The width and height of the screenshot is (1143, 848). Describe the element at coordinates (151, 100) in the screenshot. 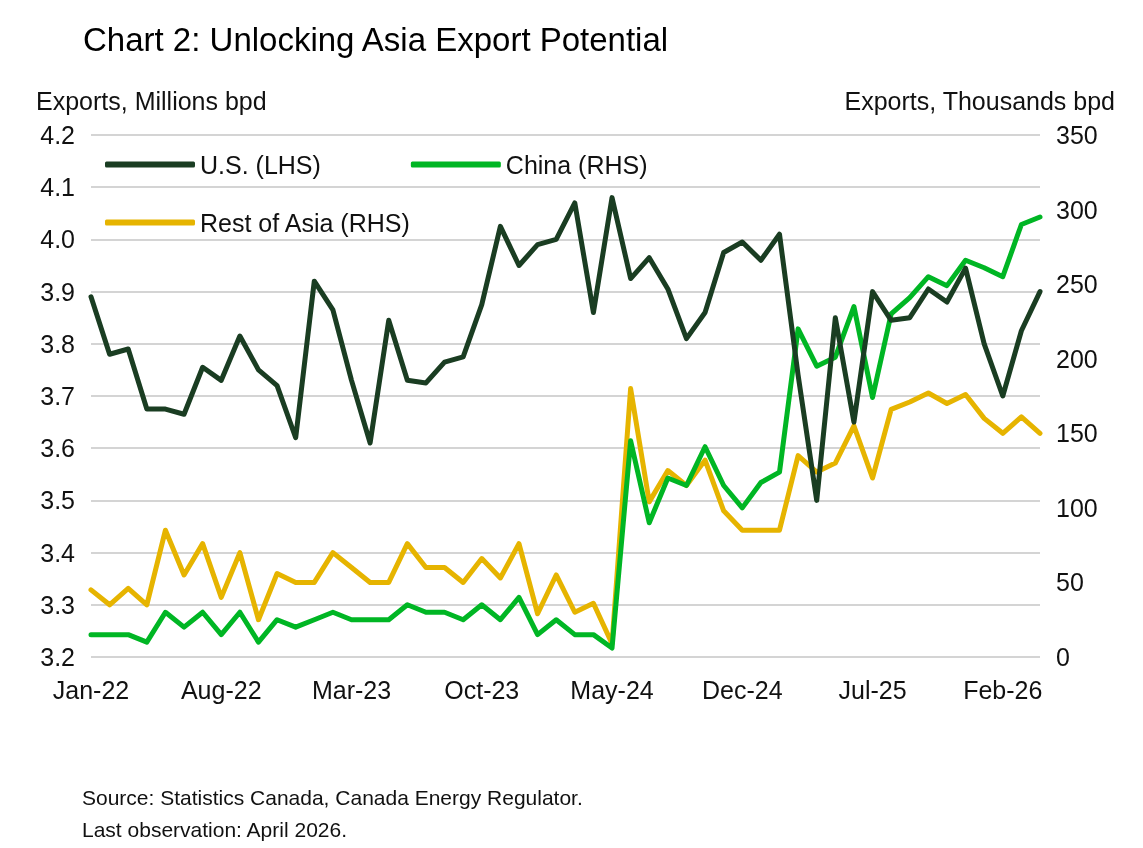

I see `y-axis-title: Exports, Millions bpd` at that location.